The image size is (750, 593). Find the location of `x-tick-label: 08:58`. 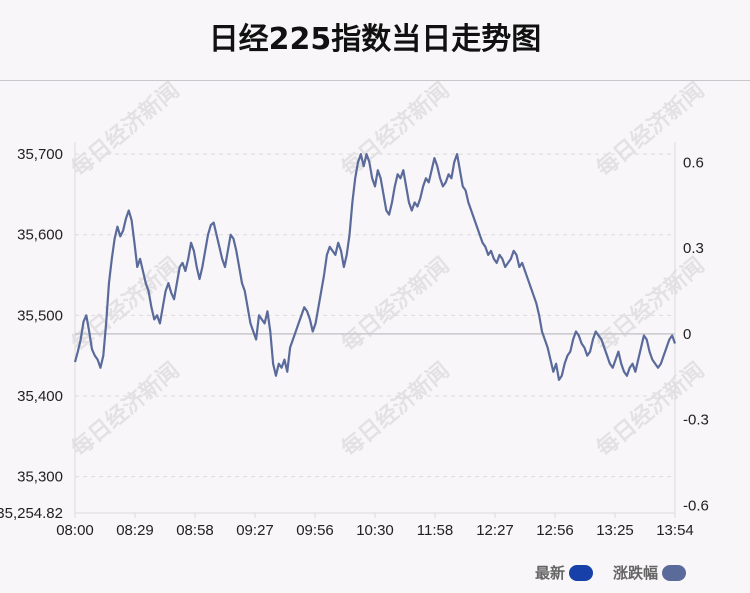

x-tick-label: 08:58 is located at coordinates (195, 530).